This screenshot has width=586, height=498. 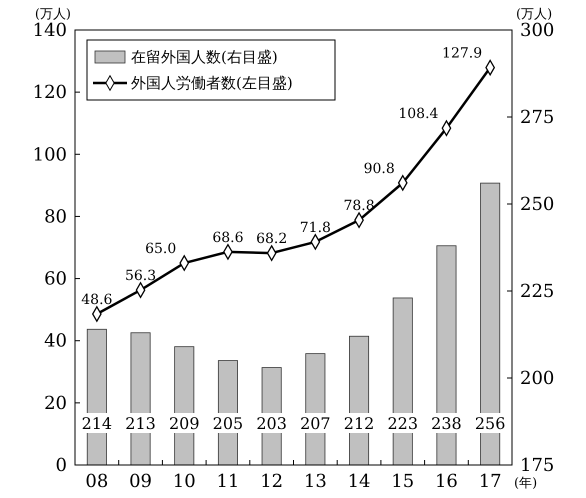 What do you see at coordinates (537, 204) in the screenshot?
I see `y2-tick-label: 250` at bounding box center [537, 204].